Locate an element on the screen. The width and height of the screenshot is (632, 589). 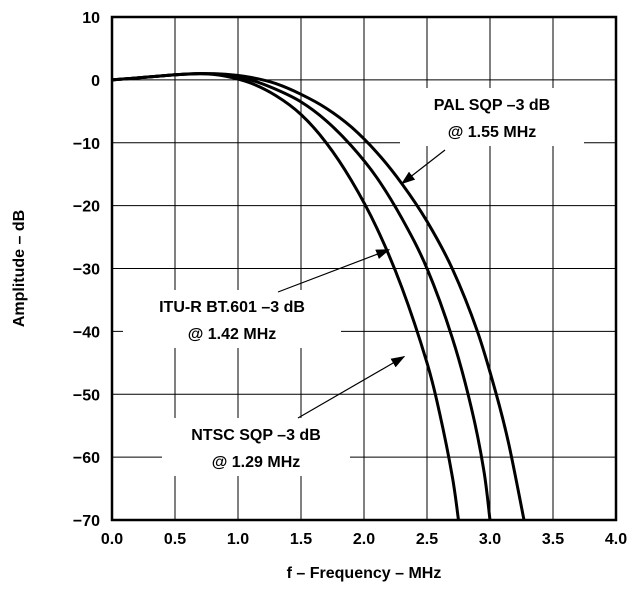
y-tick-label: −40 is located at coordinates (86, 332).